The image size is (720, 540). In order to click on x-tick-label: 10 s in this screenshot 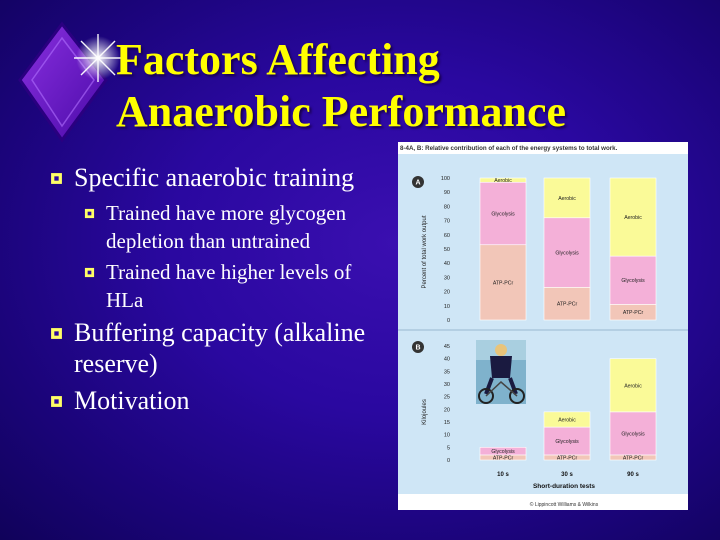, I will do `click(503, 475)`.